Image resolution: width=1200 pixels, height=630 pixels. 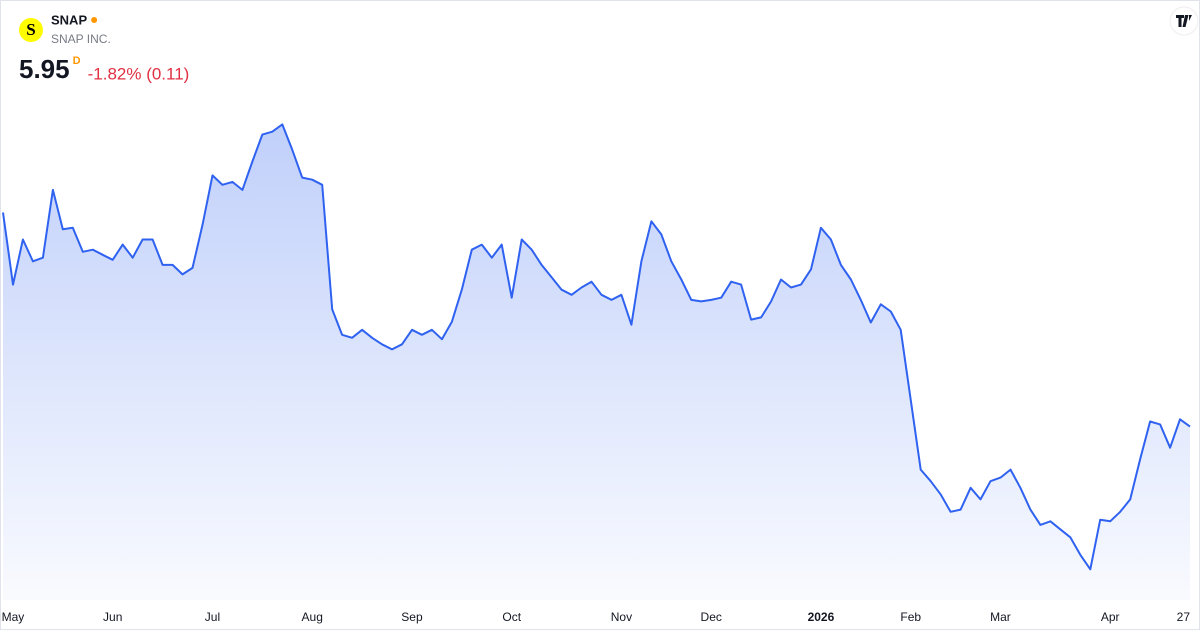 What do you see at coordinates (212, 617) in the screenshot?
I see `x-tick-label: Jul` at bounding box center [212, 617].